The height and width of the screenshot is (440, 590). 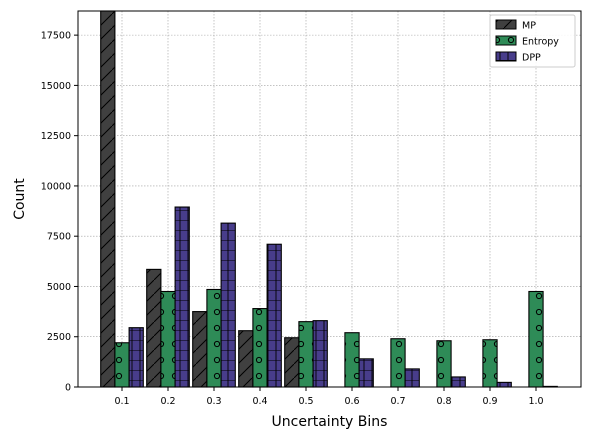 I want to click on x-tick-label: 0.1, so click(x=121, y=401).